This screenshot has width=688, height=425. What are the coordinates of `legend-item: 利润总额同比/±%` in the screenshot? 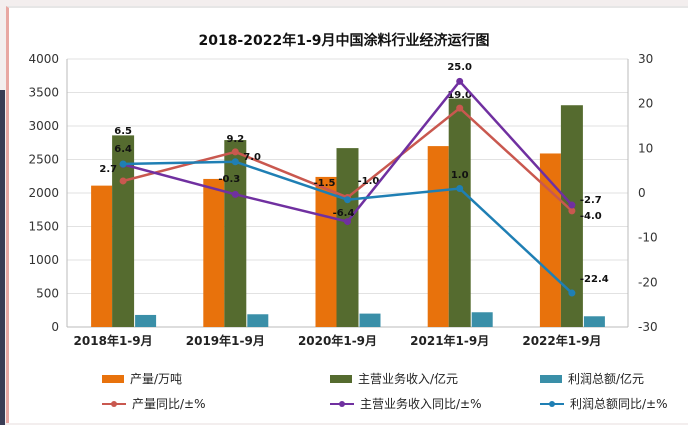 It's located at (604, 403).